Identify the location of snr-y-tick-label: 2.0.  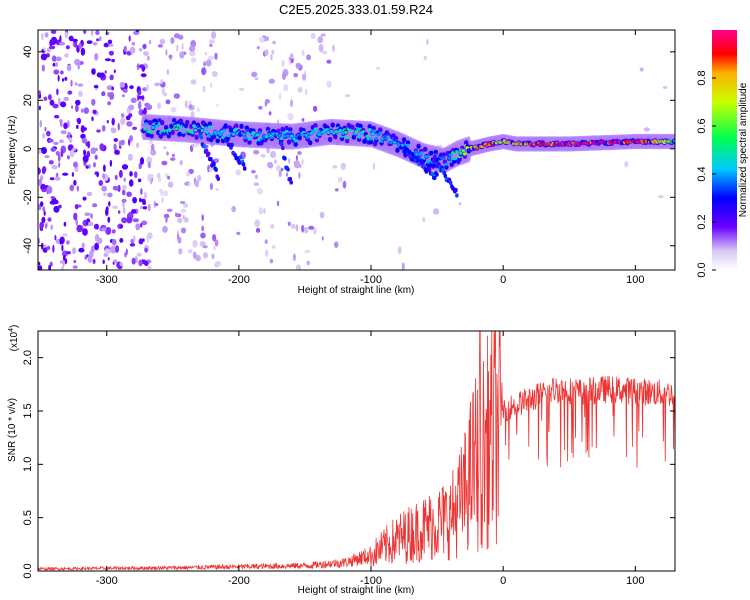
(28, 357).